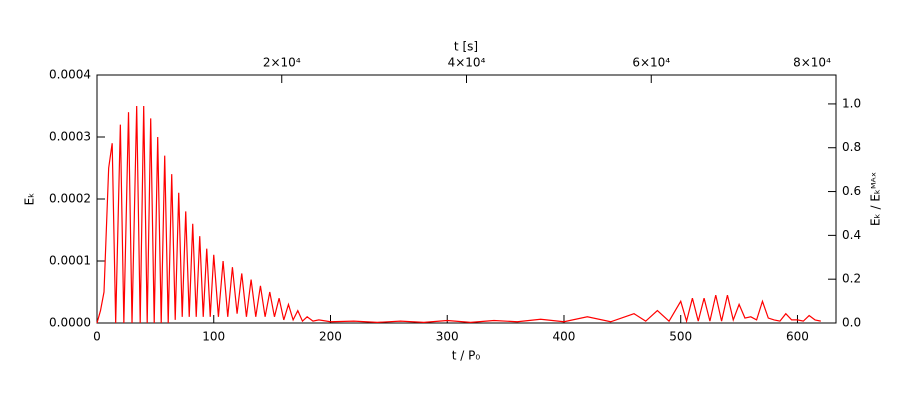  I want to click on x-tick-label: 0, so click(97, 337).